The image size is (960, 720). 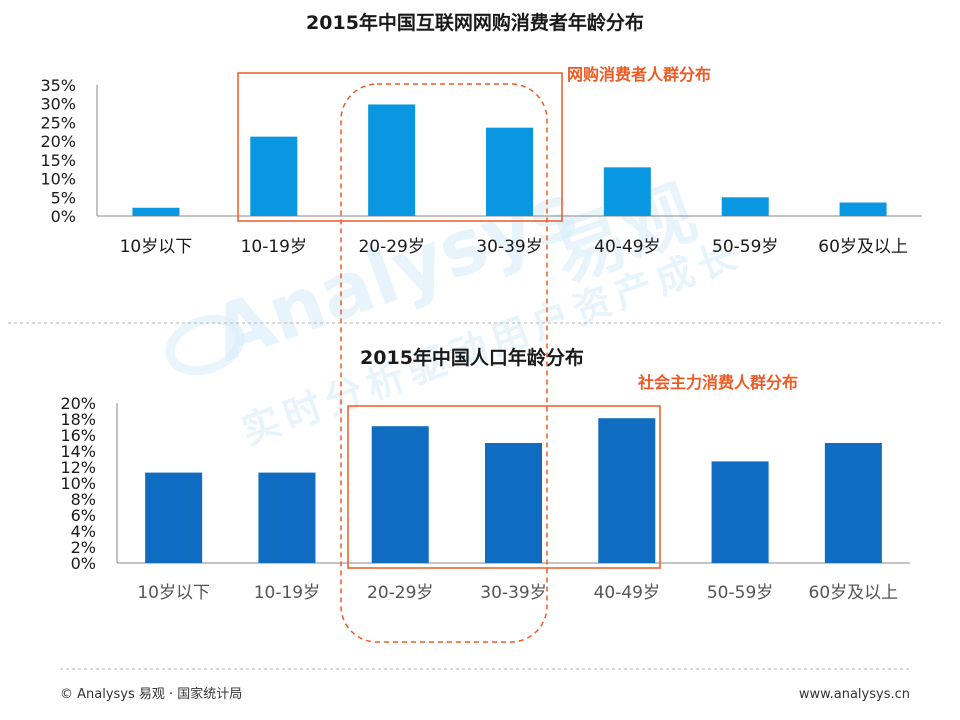 What do you see at coordinates (58, 141) in the screenshot?
I see `chart1-y-tick-label: 20%` at bounding box center [58, 141].